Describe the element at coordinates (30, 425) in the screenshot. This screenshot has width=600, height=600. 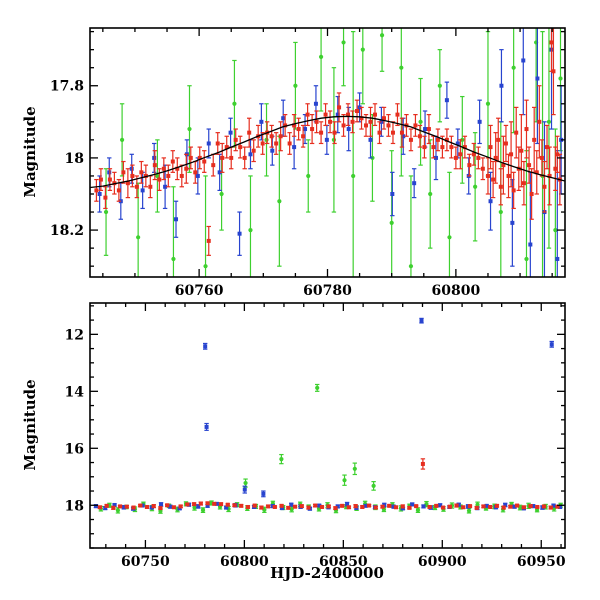
I see `bottom-panel-y-axis-label: Magnitude` at that location.